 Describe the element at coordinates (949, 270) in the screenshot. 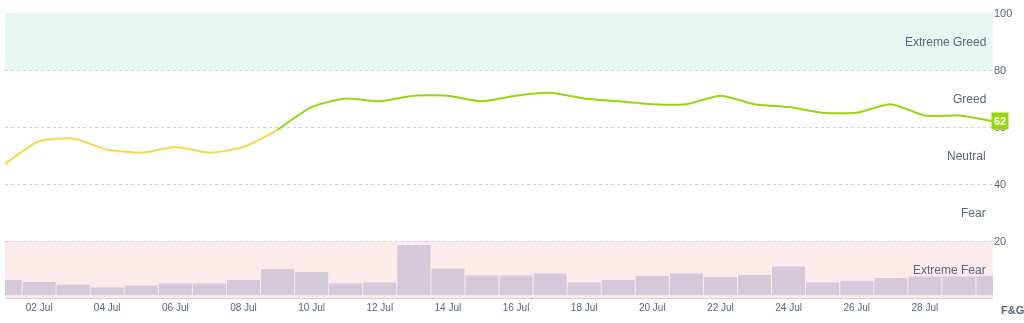

I see `band-label: Extreme Fear` at that location.